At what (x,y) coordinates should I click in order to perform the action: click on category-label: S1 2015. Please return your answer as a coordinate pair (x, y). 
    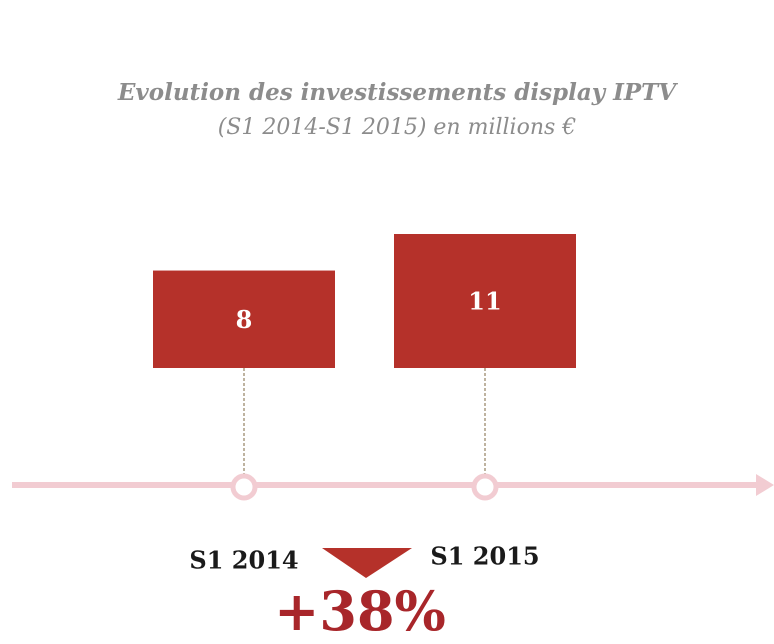
    Looking at the image, I should click on (484, 556).